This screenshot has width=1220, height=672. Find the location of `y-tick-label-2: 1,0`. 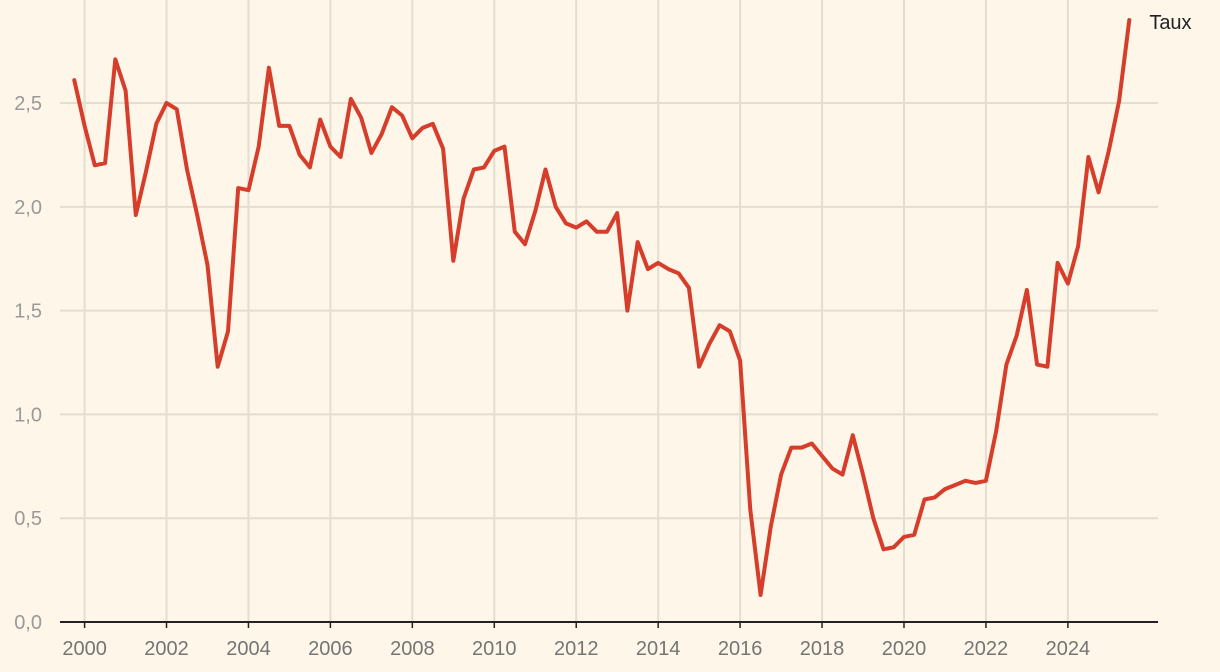

y-tick-label-2: 1,0 is located at coordinates (28, 415).